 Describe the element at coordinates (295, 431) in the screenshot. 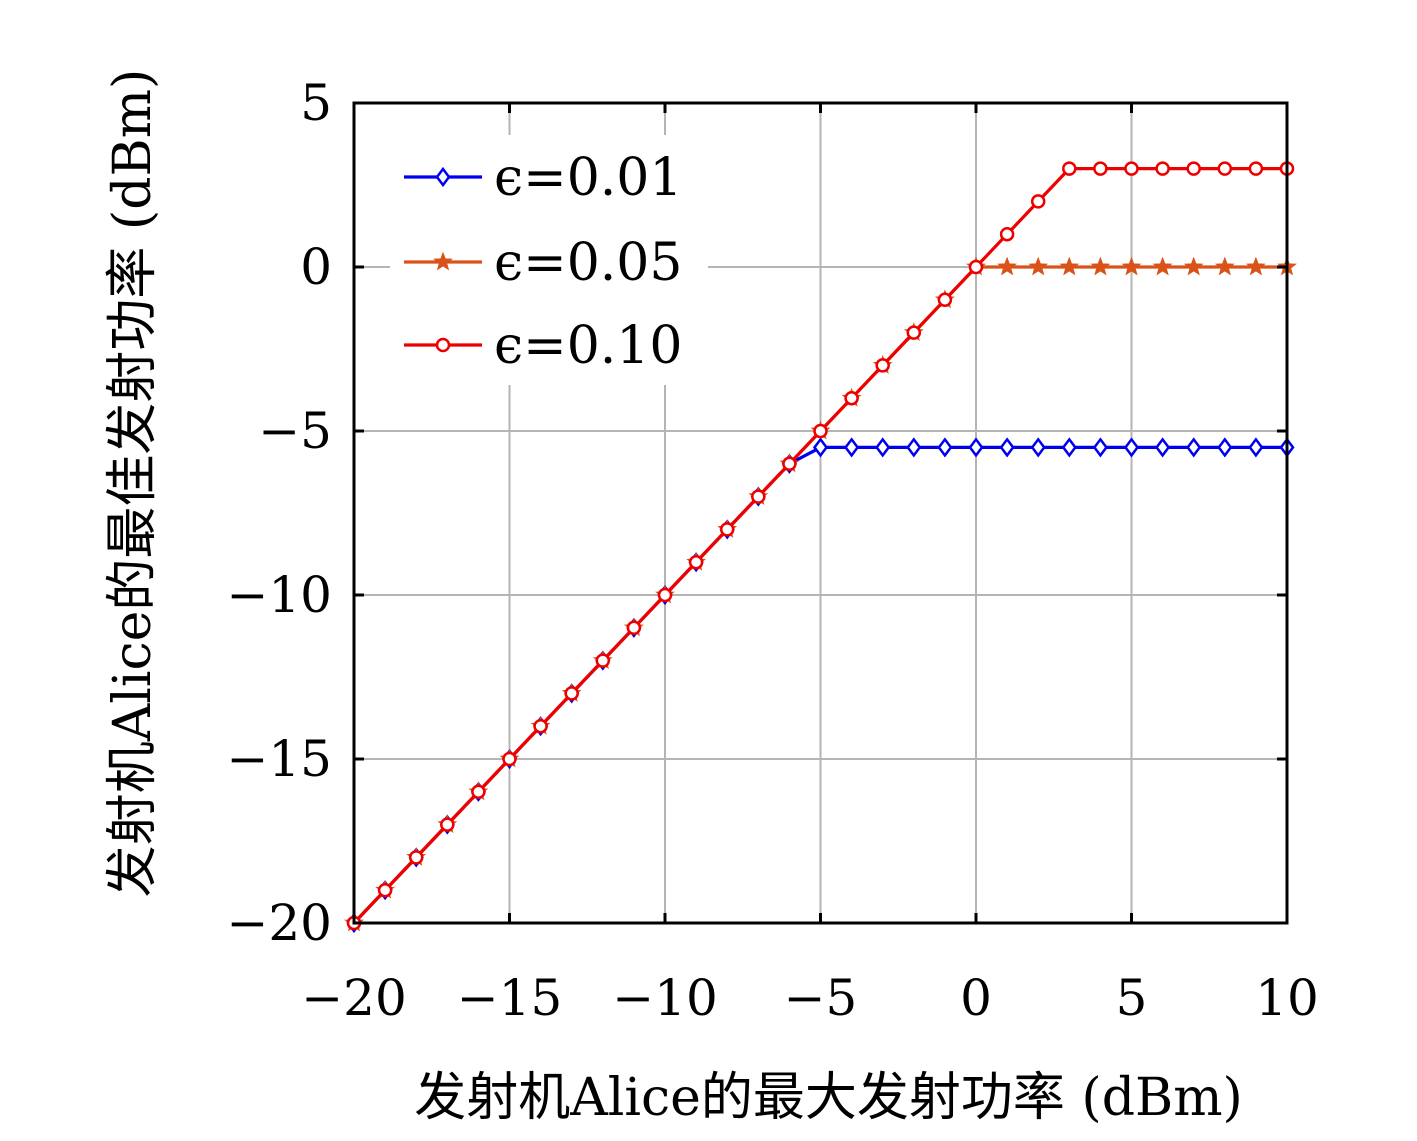

I see `y-tick-label: −5` at that location.